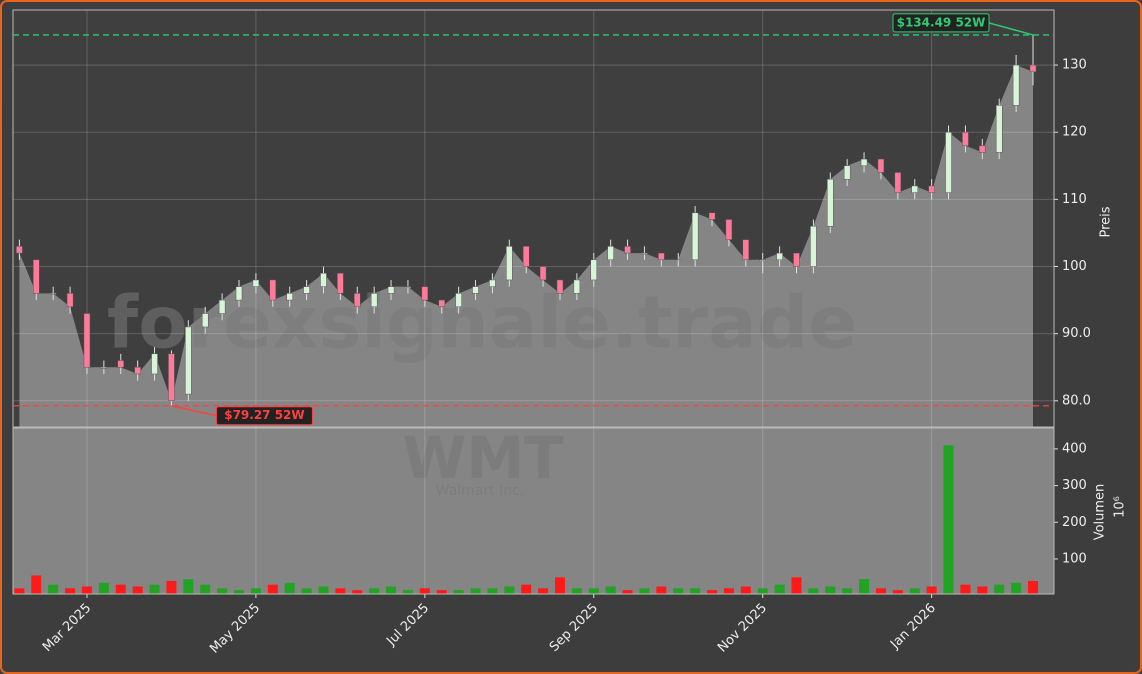  What do you see at coordinates (1100, 512) in the screenshot?
I see `volume-axis-label: Volumen` at bounding box center [1100, 512].